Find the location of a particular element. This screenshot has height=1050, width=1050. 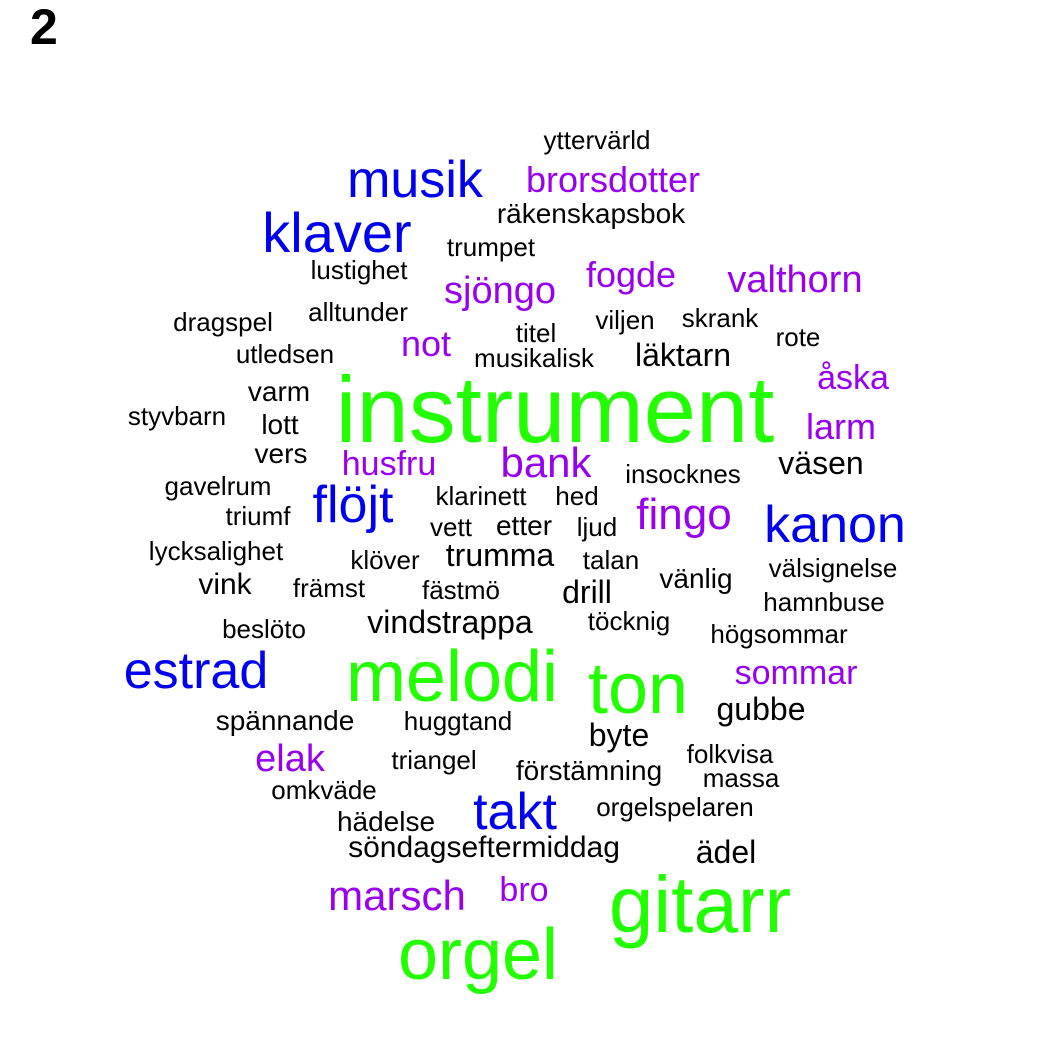

word-53: trumma is located at coordinates (500, 555).